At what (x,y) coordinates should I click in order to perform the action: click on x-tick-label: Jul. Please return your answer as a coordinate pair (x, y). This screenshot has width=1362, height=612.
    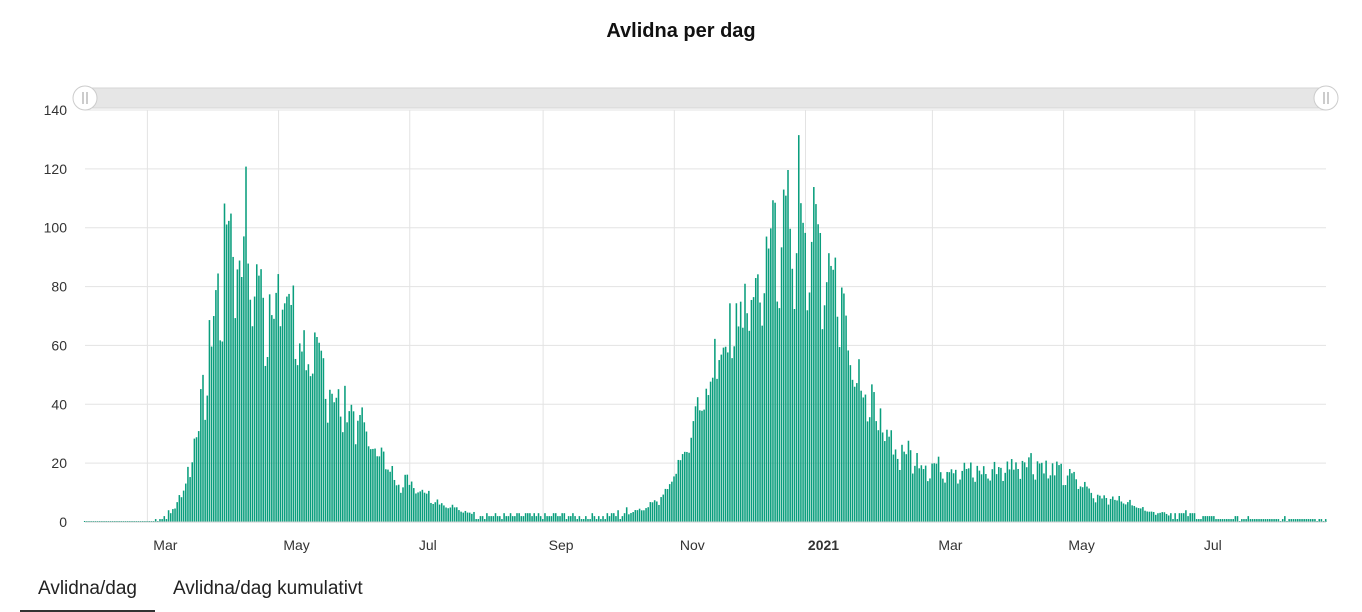
    Looking at the image, I should click on (1213, 545).